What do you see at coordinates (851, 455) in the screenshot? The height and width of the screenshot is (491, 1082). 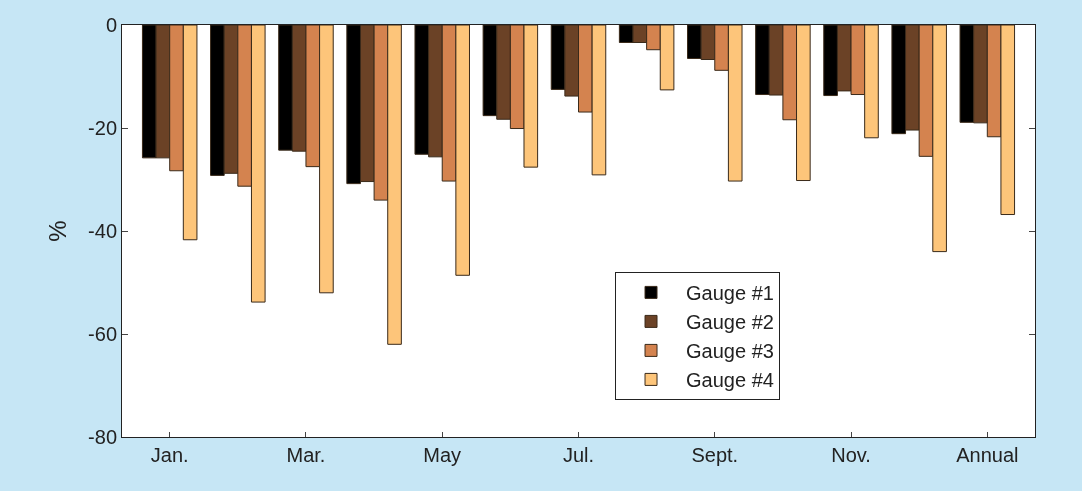 I see `x-tick-label: Nov.` at bounding box center [851, 455].